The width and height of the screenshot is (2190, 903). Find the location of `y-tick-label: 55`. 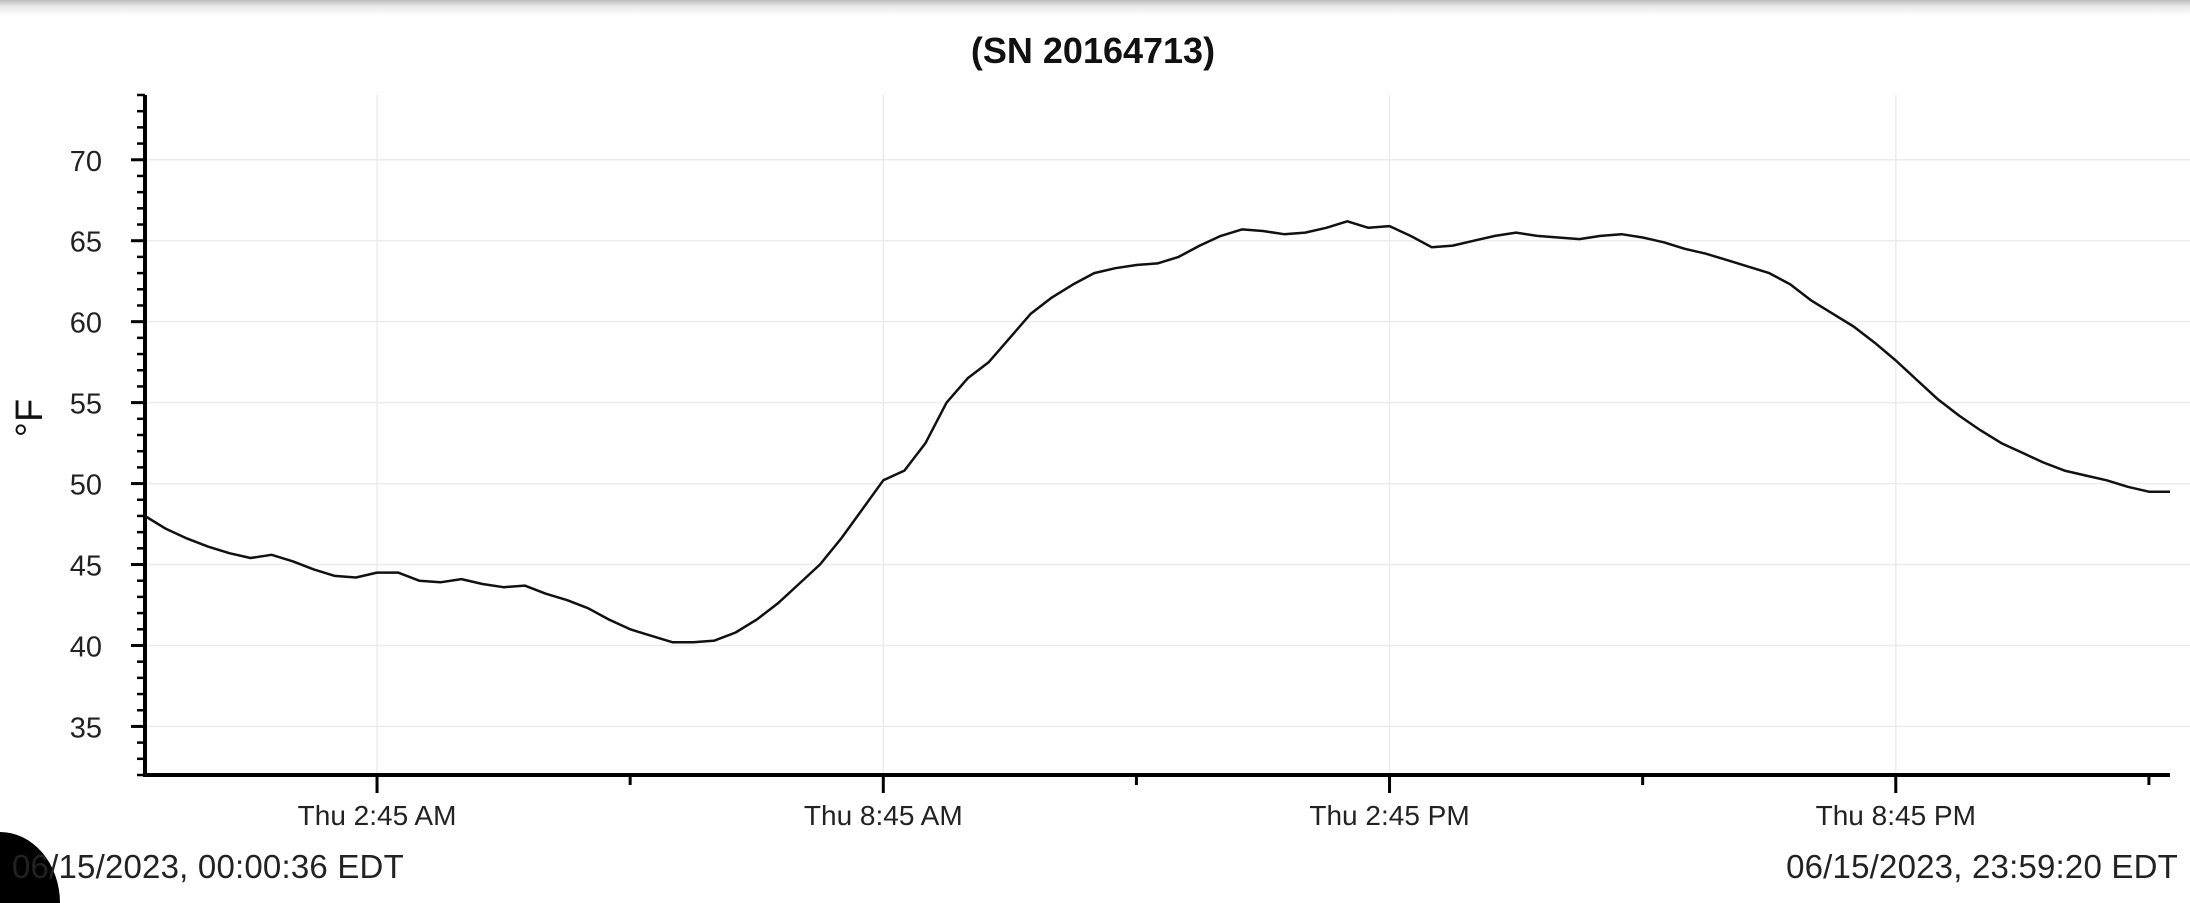

y-tick-label: 55 is located at coordinates (86, 405).